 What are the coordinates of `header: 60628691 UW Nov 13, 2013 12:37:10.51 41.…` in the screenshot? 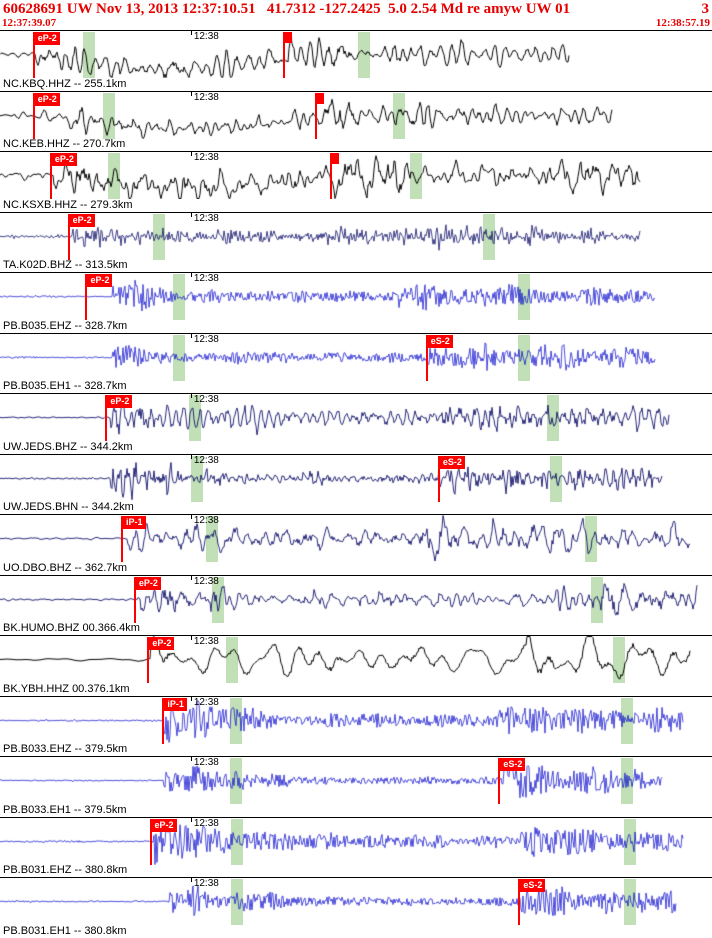 It's located at (356, 15).